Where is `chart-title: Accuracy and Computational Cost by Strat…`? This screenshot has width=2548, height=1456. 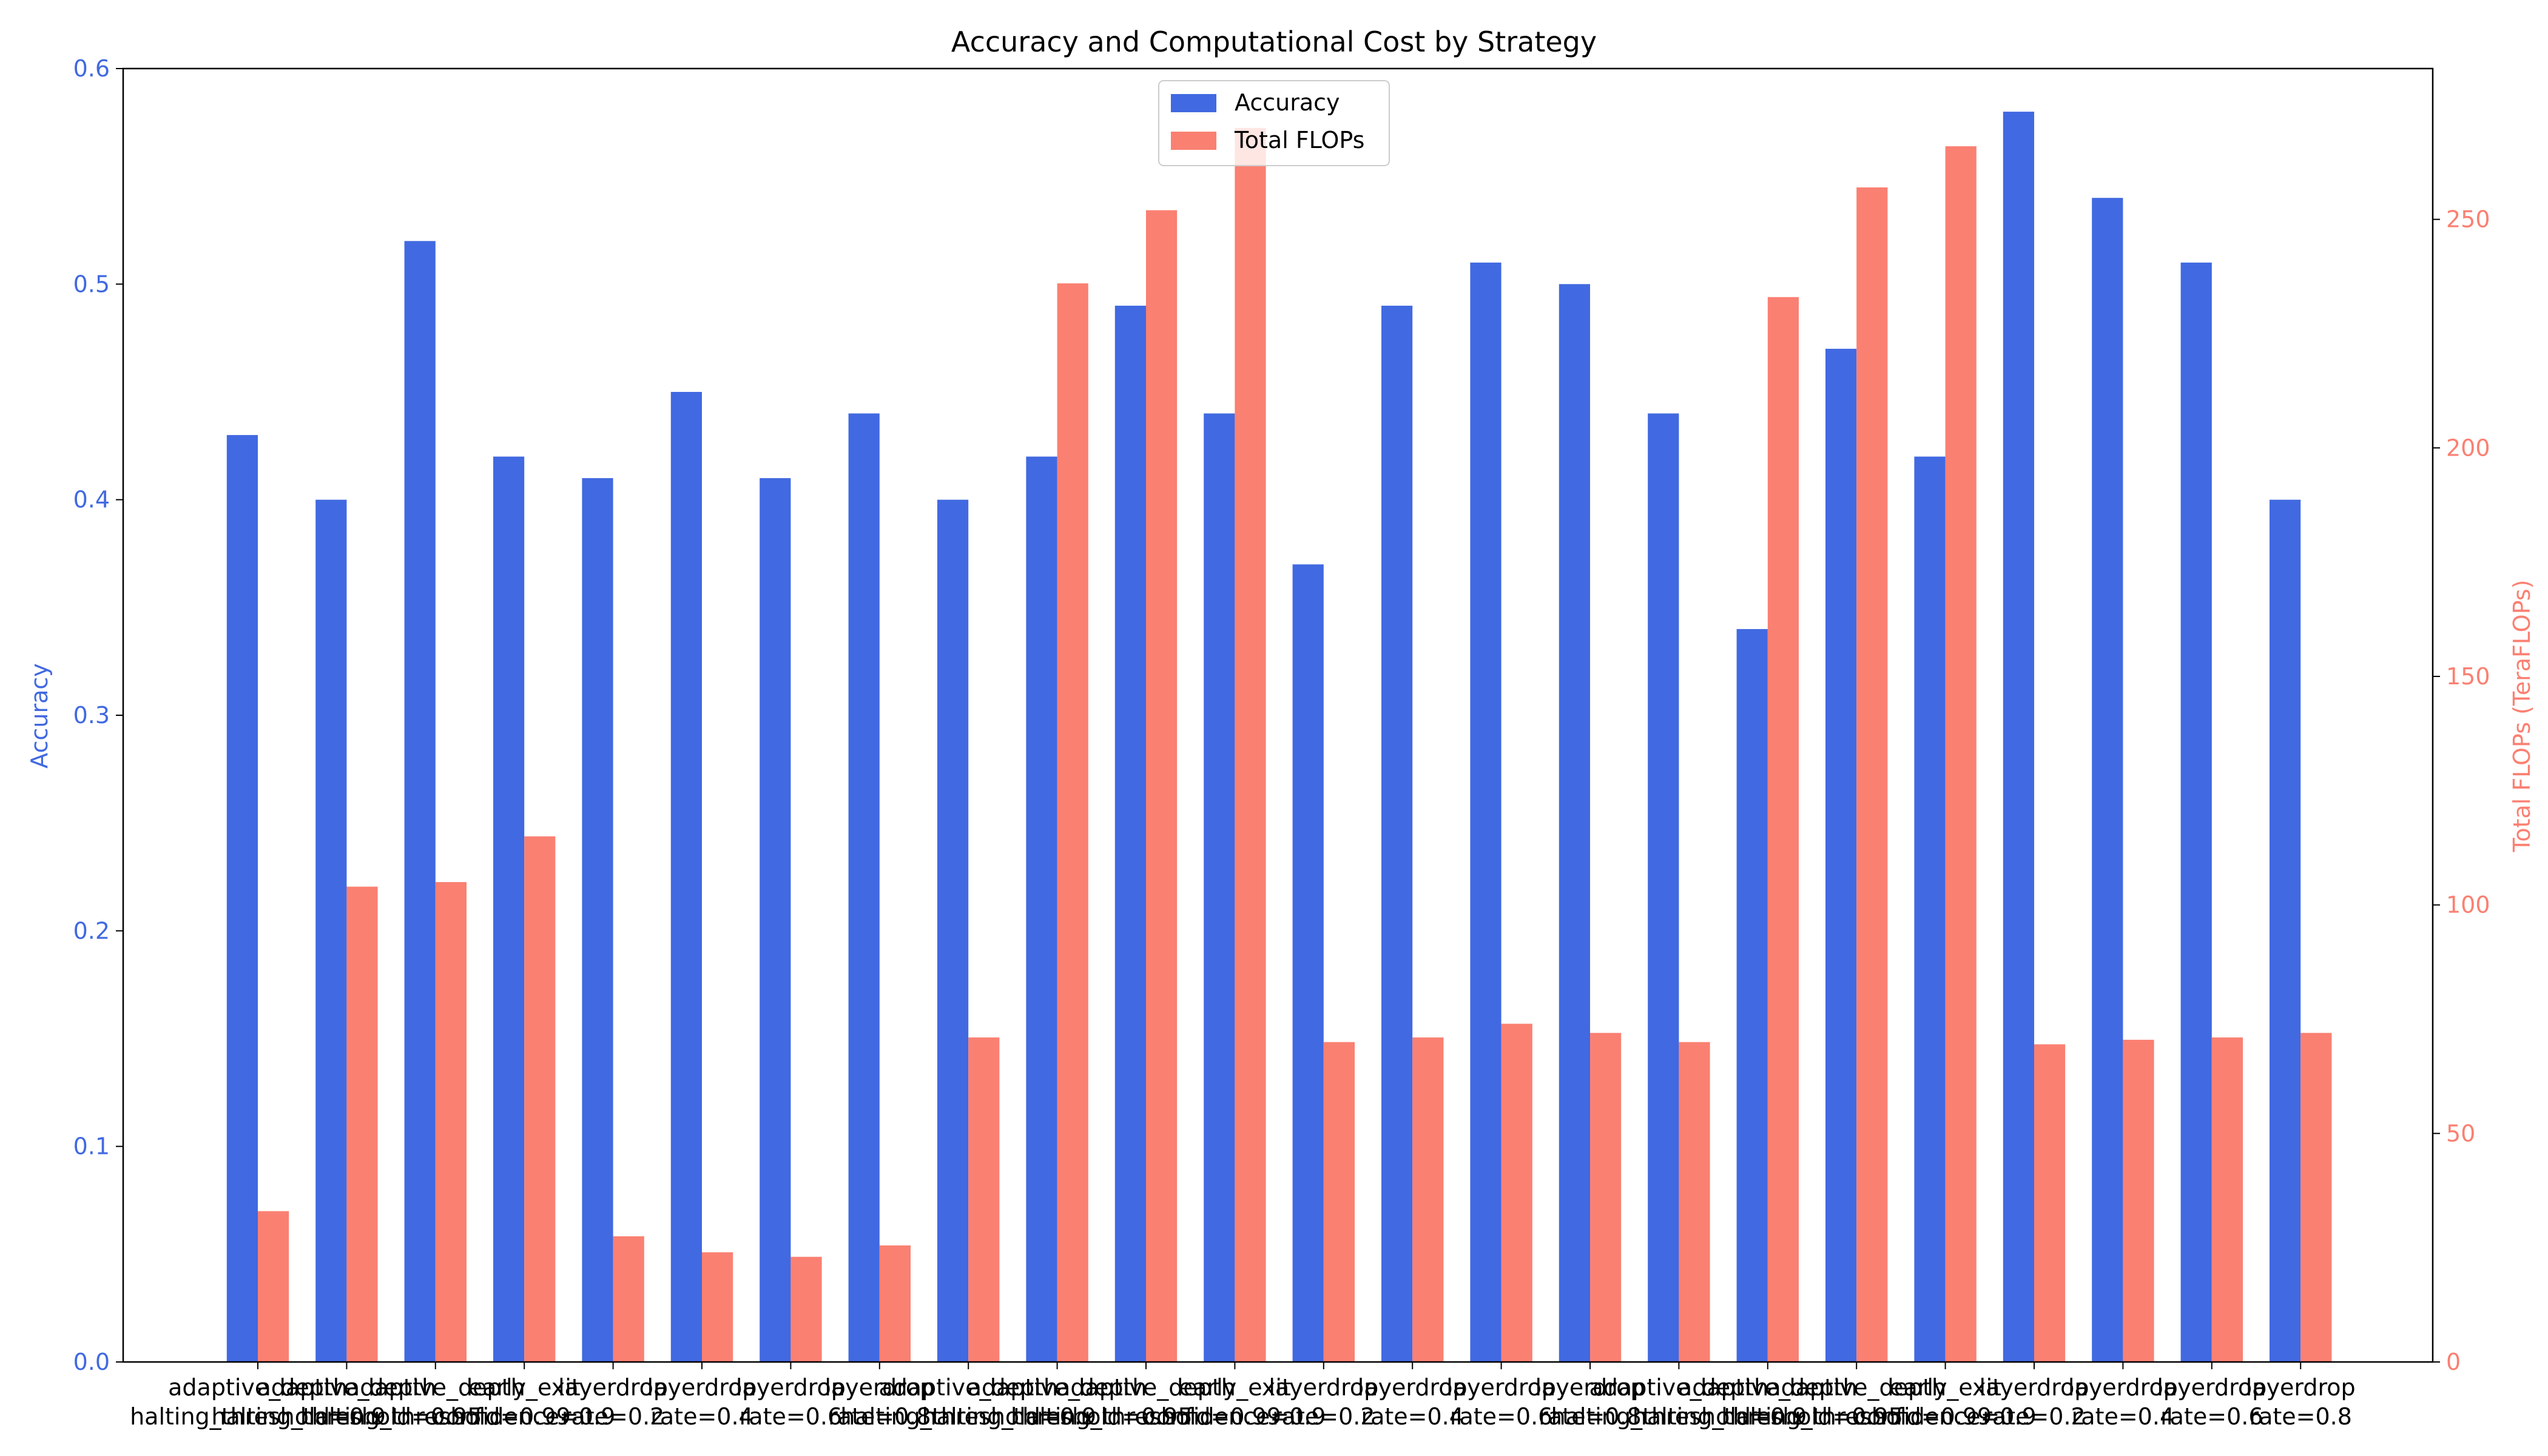 chart-title: Accuracy and Computational Cost by Strat… is located at coordinates (1274, 41).